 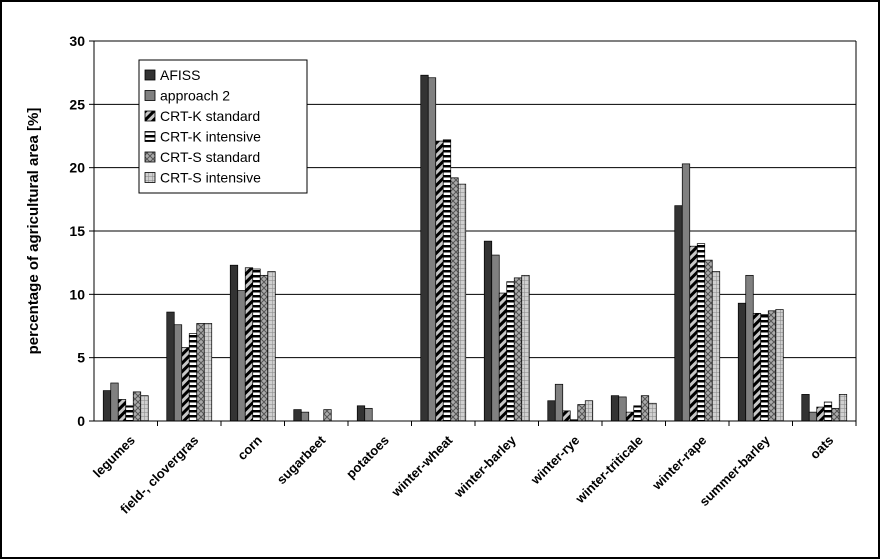 I want to click on legend-label: AFISS, so click(x=180, y=75).